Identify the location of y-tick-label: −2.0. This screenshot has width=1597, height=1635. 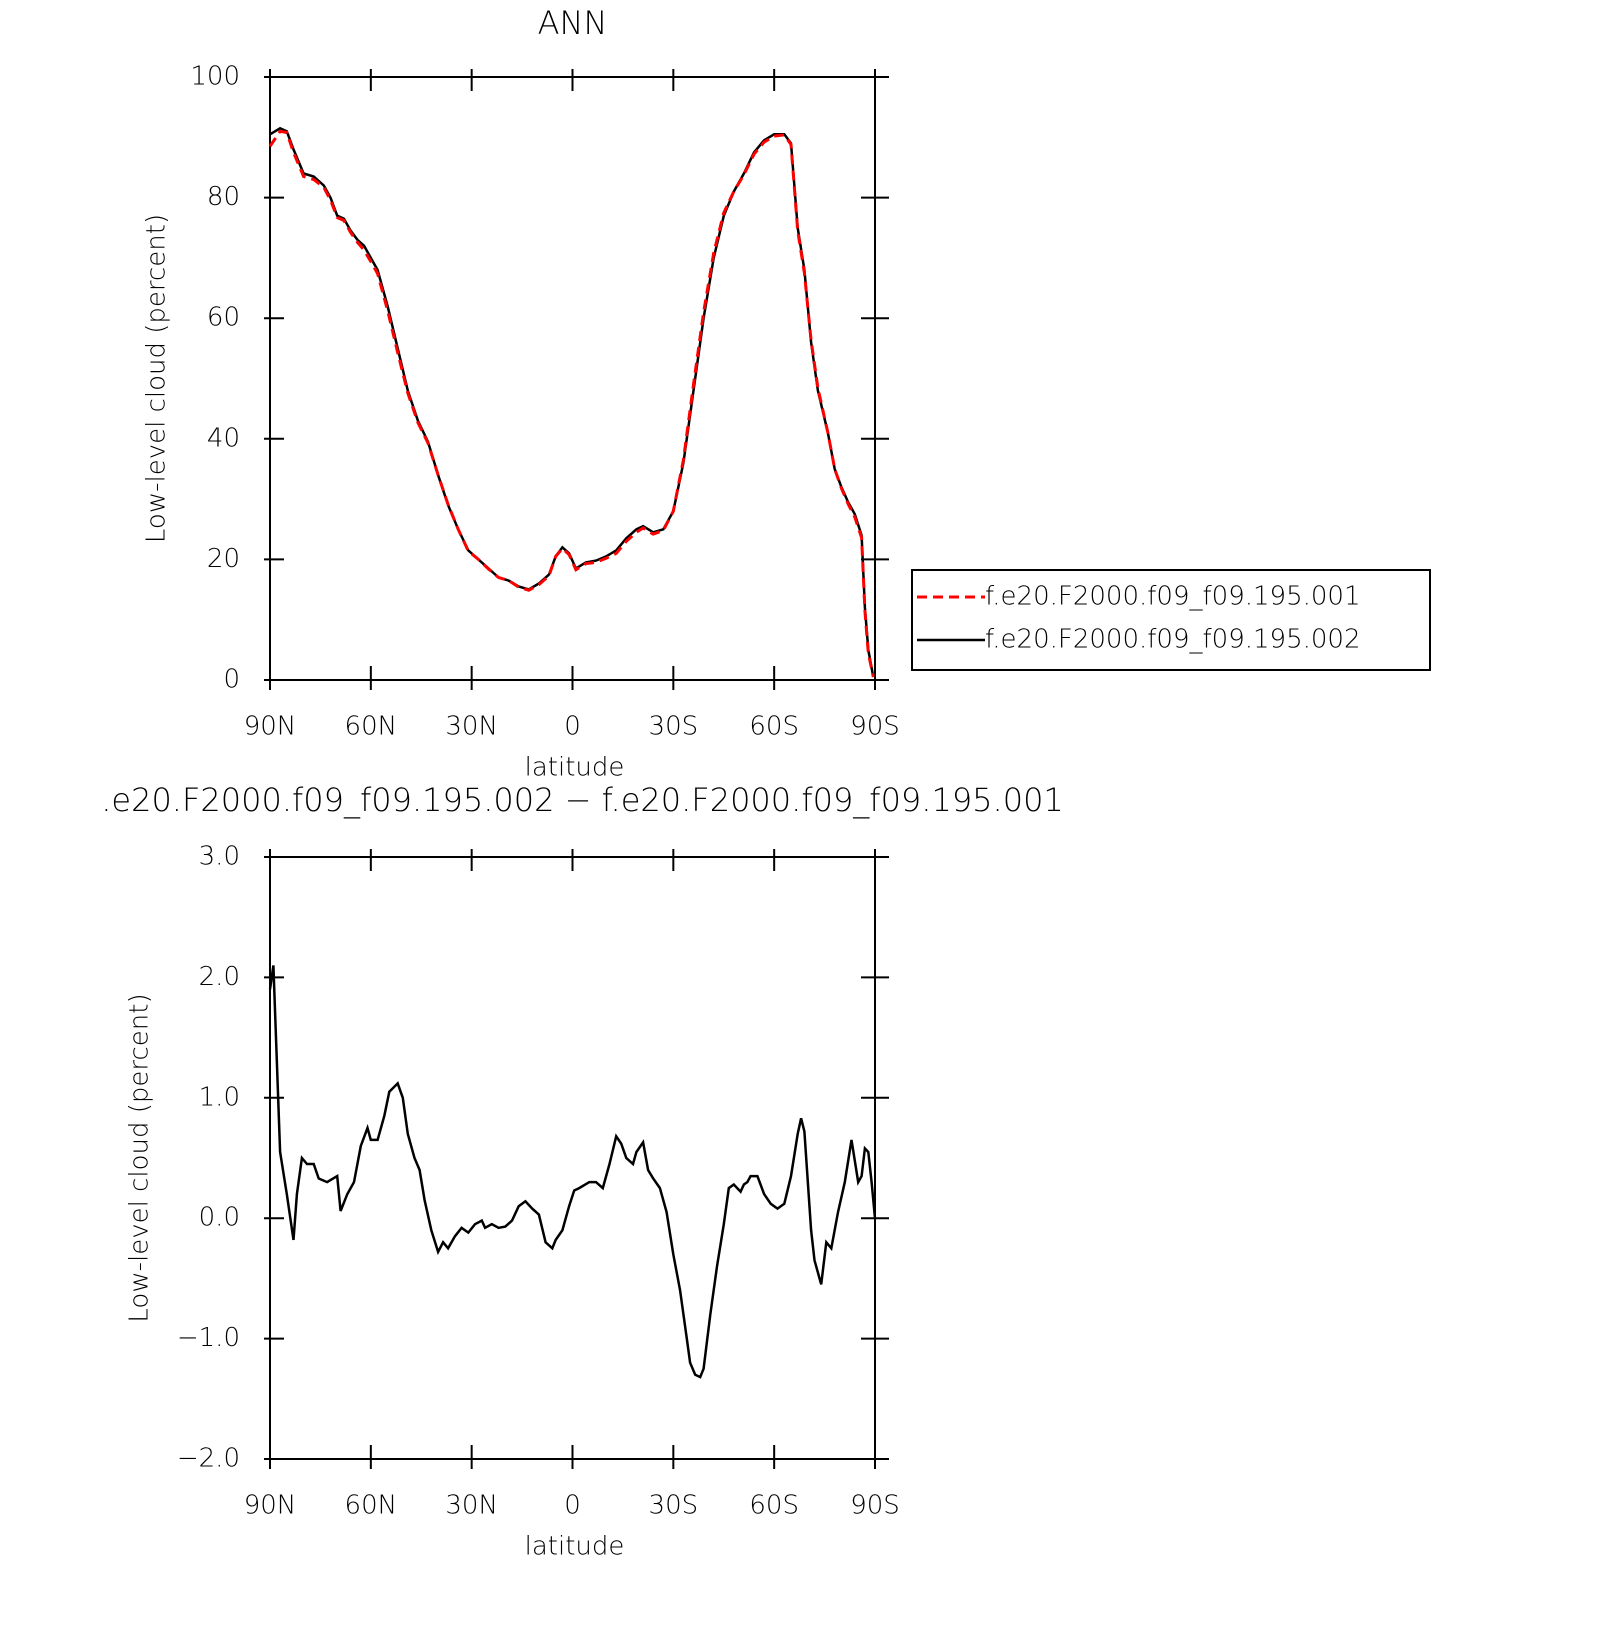
(208, 1459).